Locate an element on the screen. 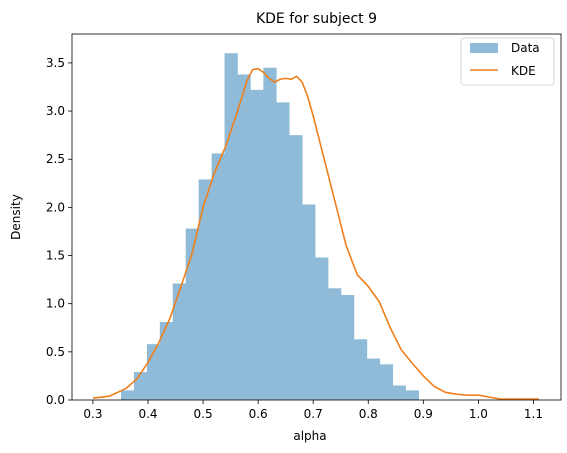 The height and width of the screenshot is (453, 567). y-tick-label: 3.0 is located at coordinates (55, 111).